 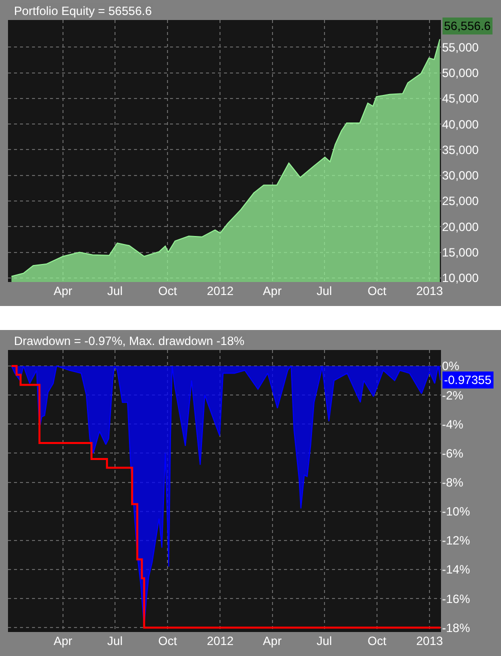 What do you see at coordinates (453, 453) in the screenshot?
I see `y-tick-label: -6%` at bounding box center [453, 453].